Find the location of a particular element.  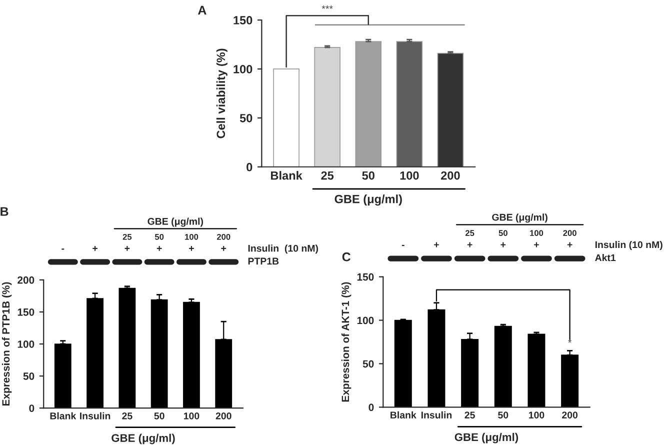

y-axis-title: Cell viability (%) is located at coordinates (222, 93).